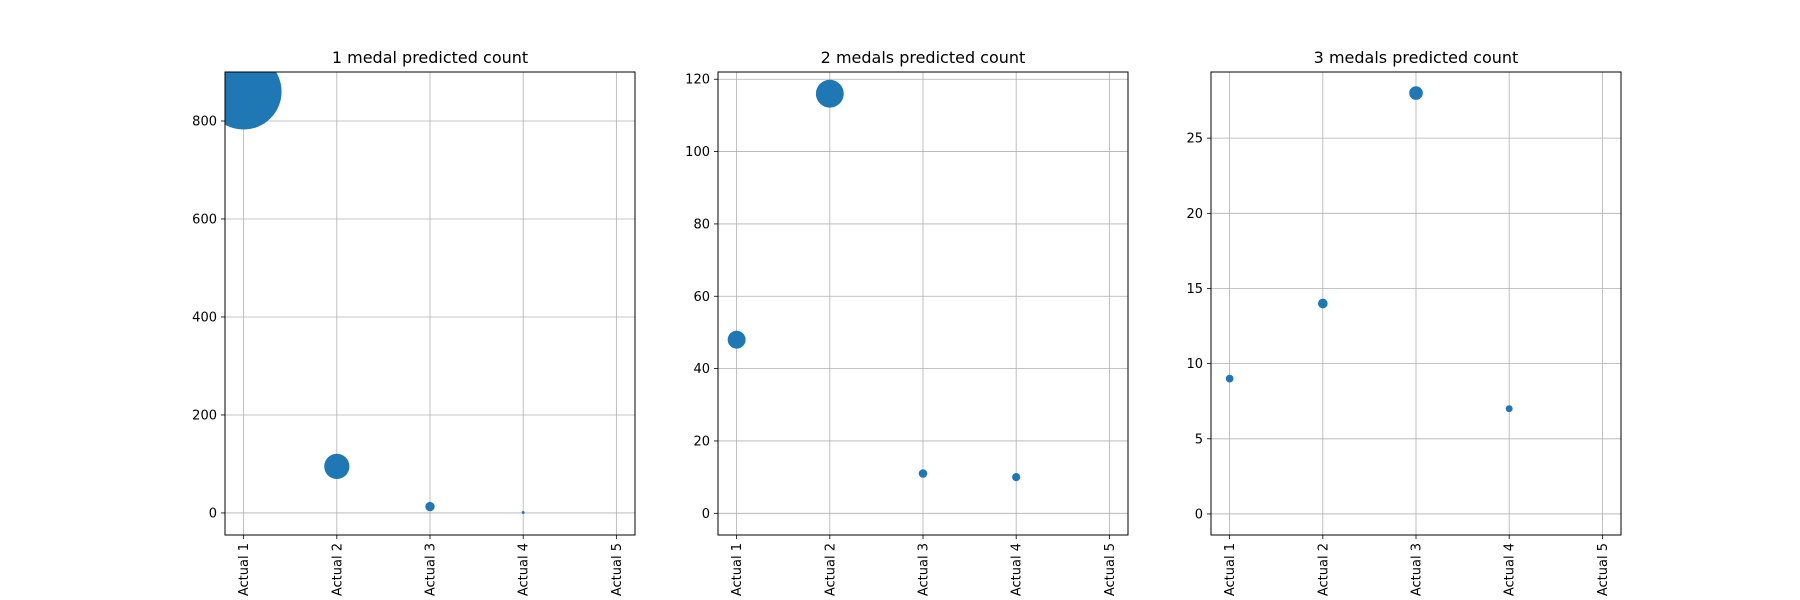  Describe the element at coordinates (1416, 57) in the screenshot. I see `chart-title: 3 medals predicted count` at that location.